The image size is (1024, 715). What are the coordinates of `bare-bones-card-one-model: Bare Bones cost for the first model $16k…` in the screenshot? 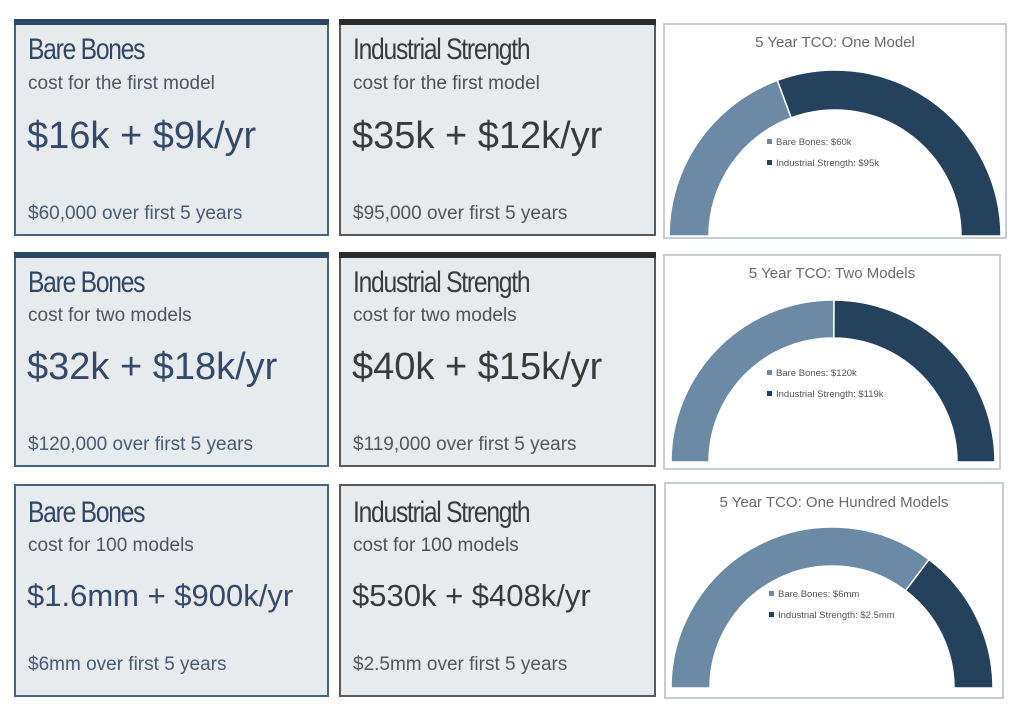 It's located at (171, 127).